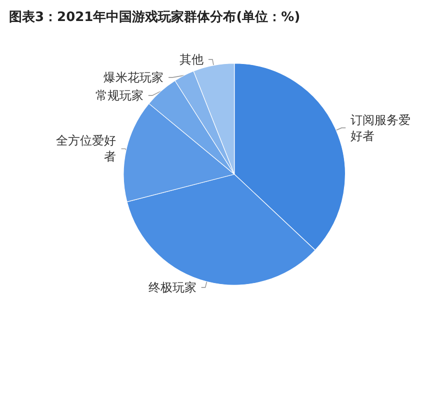  What do you see at coordinates (154, 17) in the screenshot?
I see `chart-title: 图表3：2021年中国游戏玩家群体分布(单位：%)` at bounding box center [154, 17].